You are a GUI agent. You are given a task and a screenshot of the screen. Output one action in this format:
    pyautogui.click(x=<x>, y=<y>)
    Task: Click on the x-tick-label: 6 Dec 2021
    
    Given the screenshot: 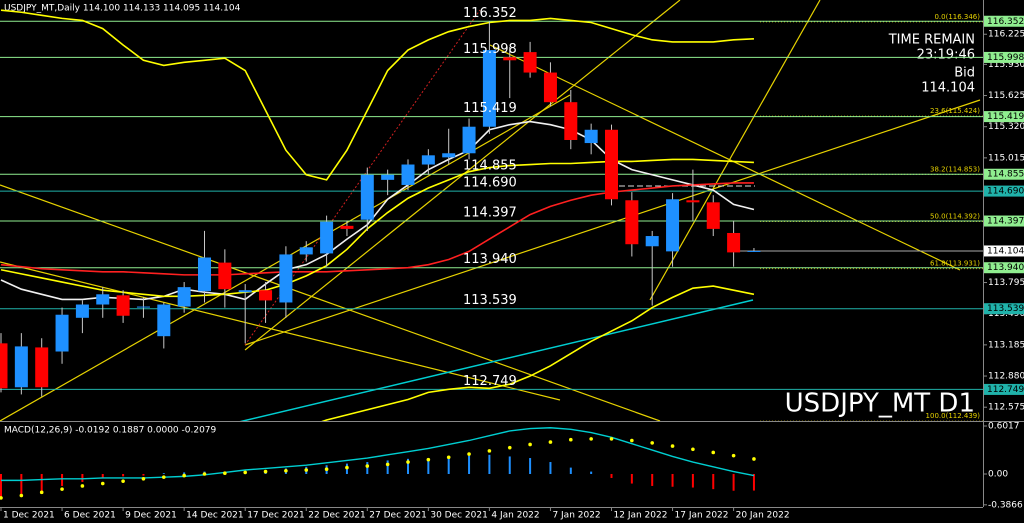 What is the action you would take?
    pyautogui.click(x=90, y=516)
    